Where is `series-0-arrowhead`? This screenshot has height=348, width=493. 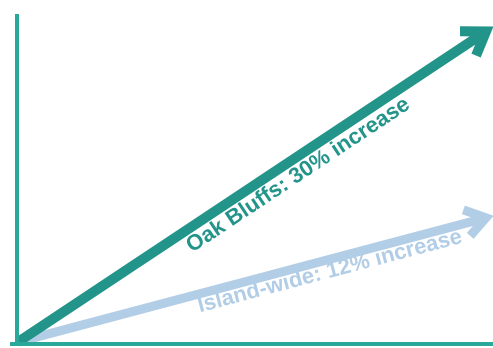 series-0-arrowhead is located at coordinates (476, 42).